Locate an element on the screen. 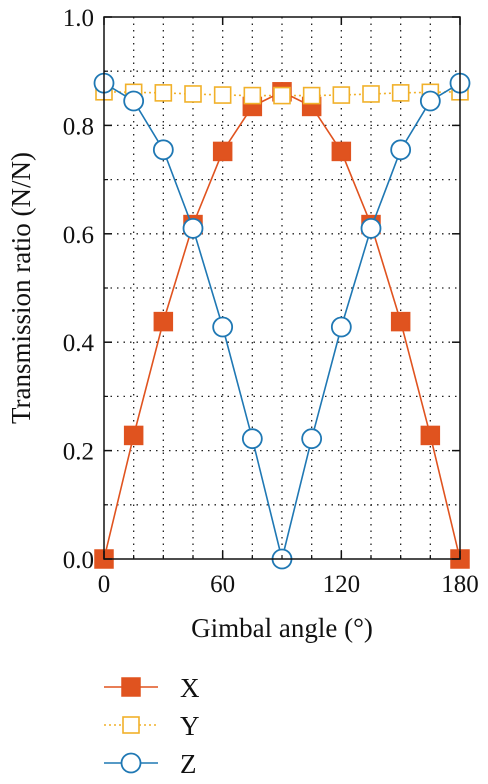 The image size is (488, 784). legend: XYZ is located at coordinates (152, 726).